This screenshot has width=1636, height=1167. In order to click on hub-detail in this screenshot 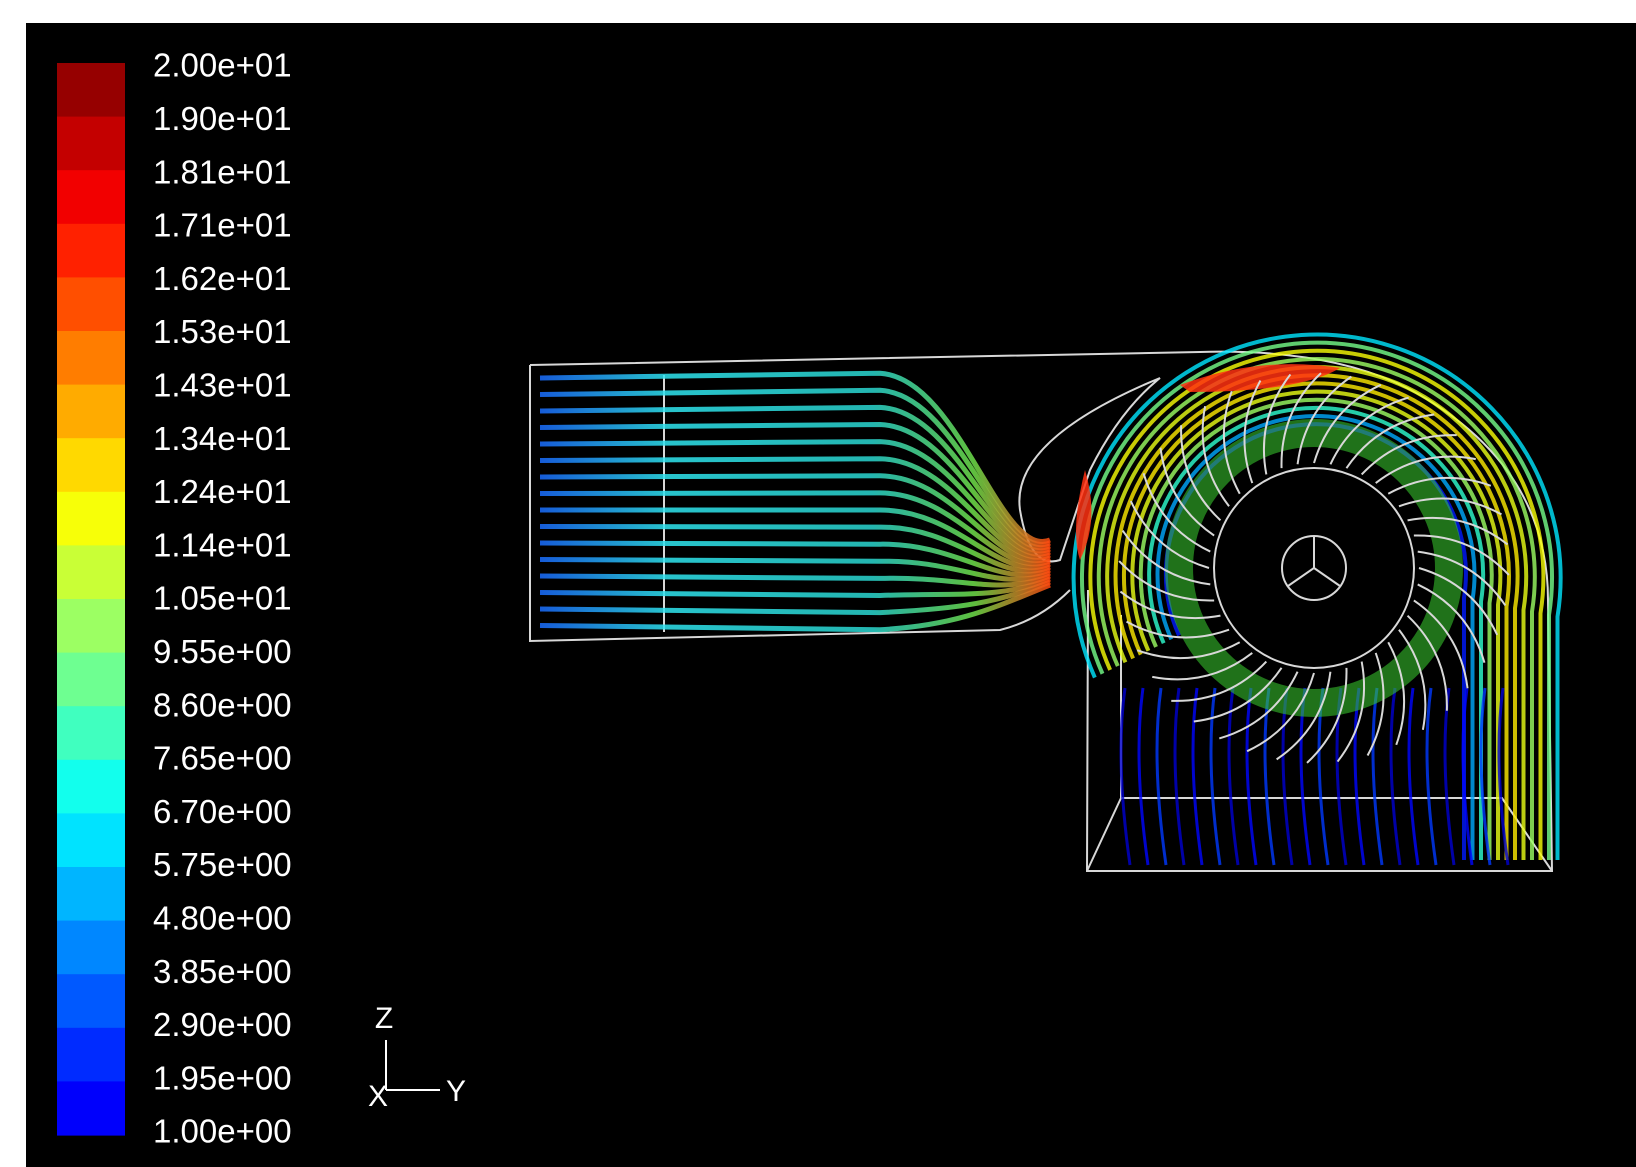, I will do `click(1314, 561)`.